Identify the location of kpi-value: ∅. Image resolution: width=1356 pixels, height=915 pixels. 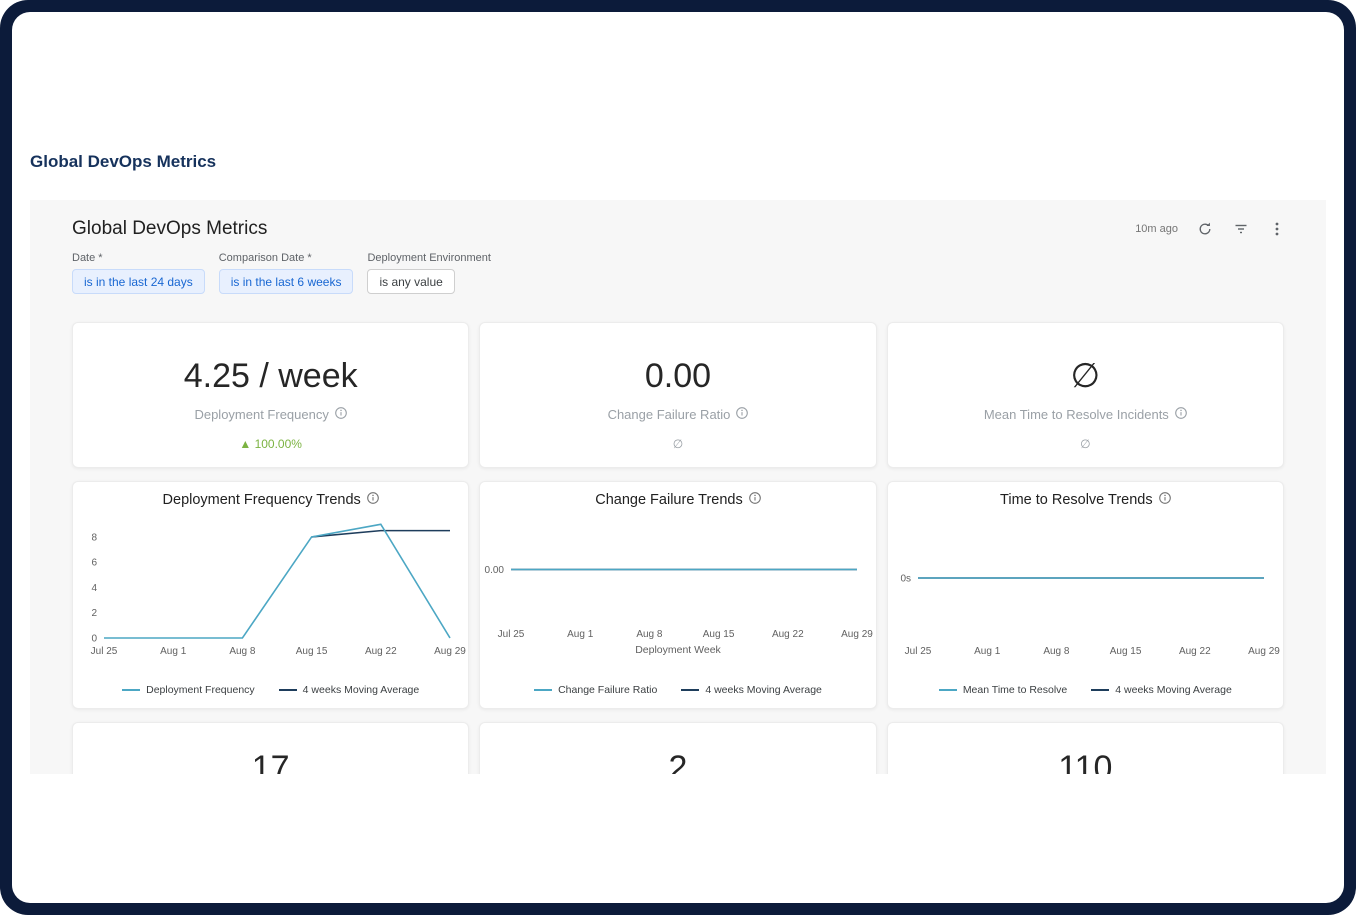
(1085, 376).